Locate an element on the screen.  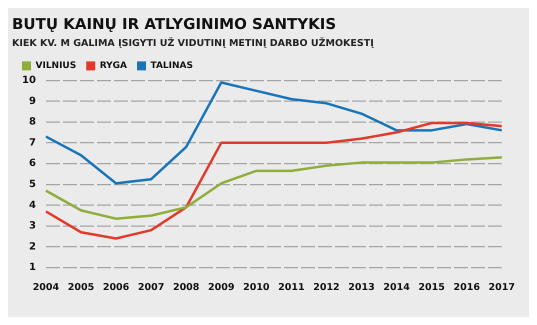
x-tick-label: 2014 is located at coordinates (396, 287).